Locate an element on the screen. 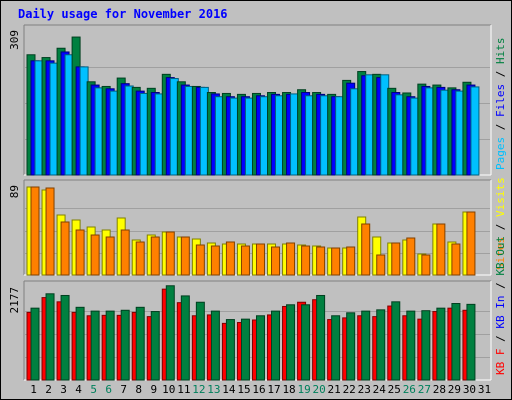 Image resolution: width=512 pixels, height=400 pixels. x-label-day-25: 25 is located at coordinates (394, 389).